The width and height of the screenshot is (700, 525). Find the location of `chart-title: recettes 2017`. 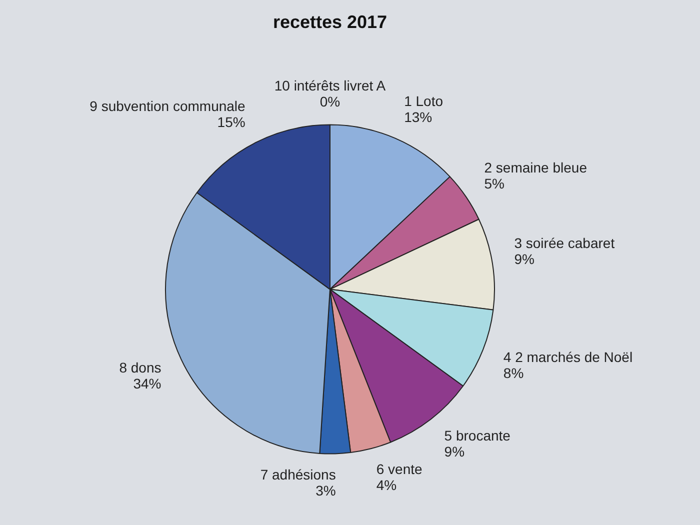

chart-title: recettes 2017 is located at coordinates (330, 22).